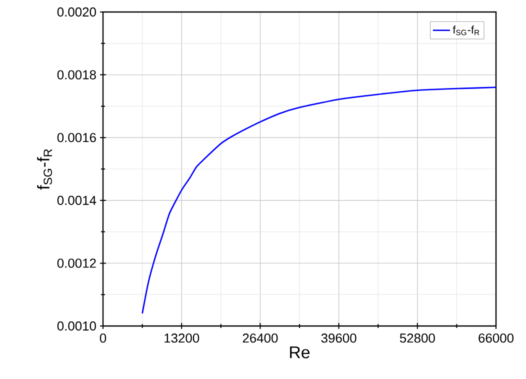 The image size is (526, 379). Describe the element at coordinates (76, 263) in the screenshot. I see `y-tick-label: 0.0012` at that location.